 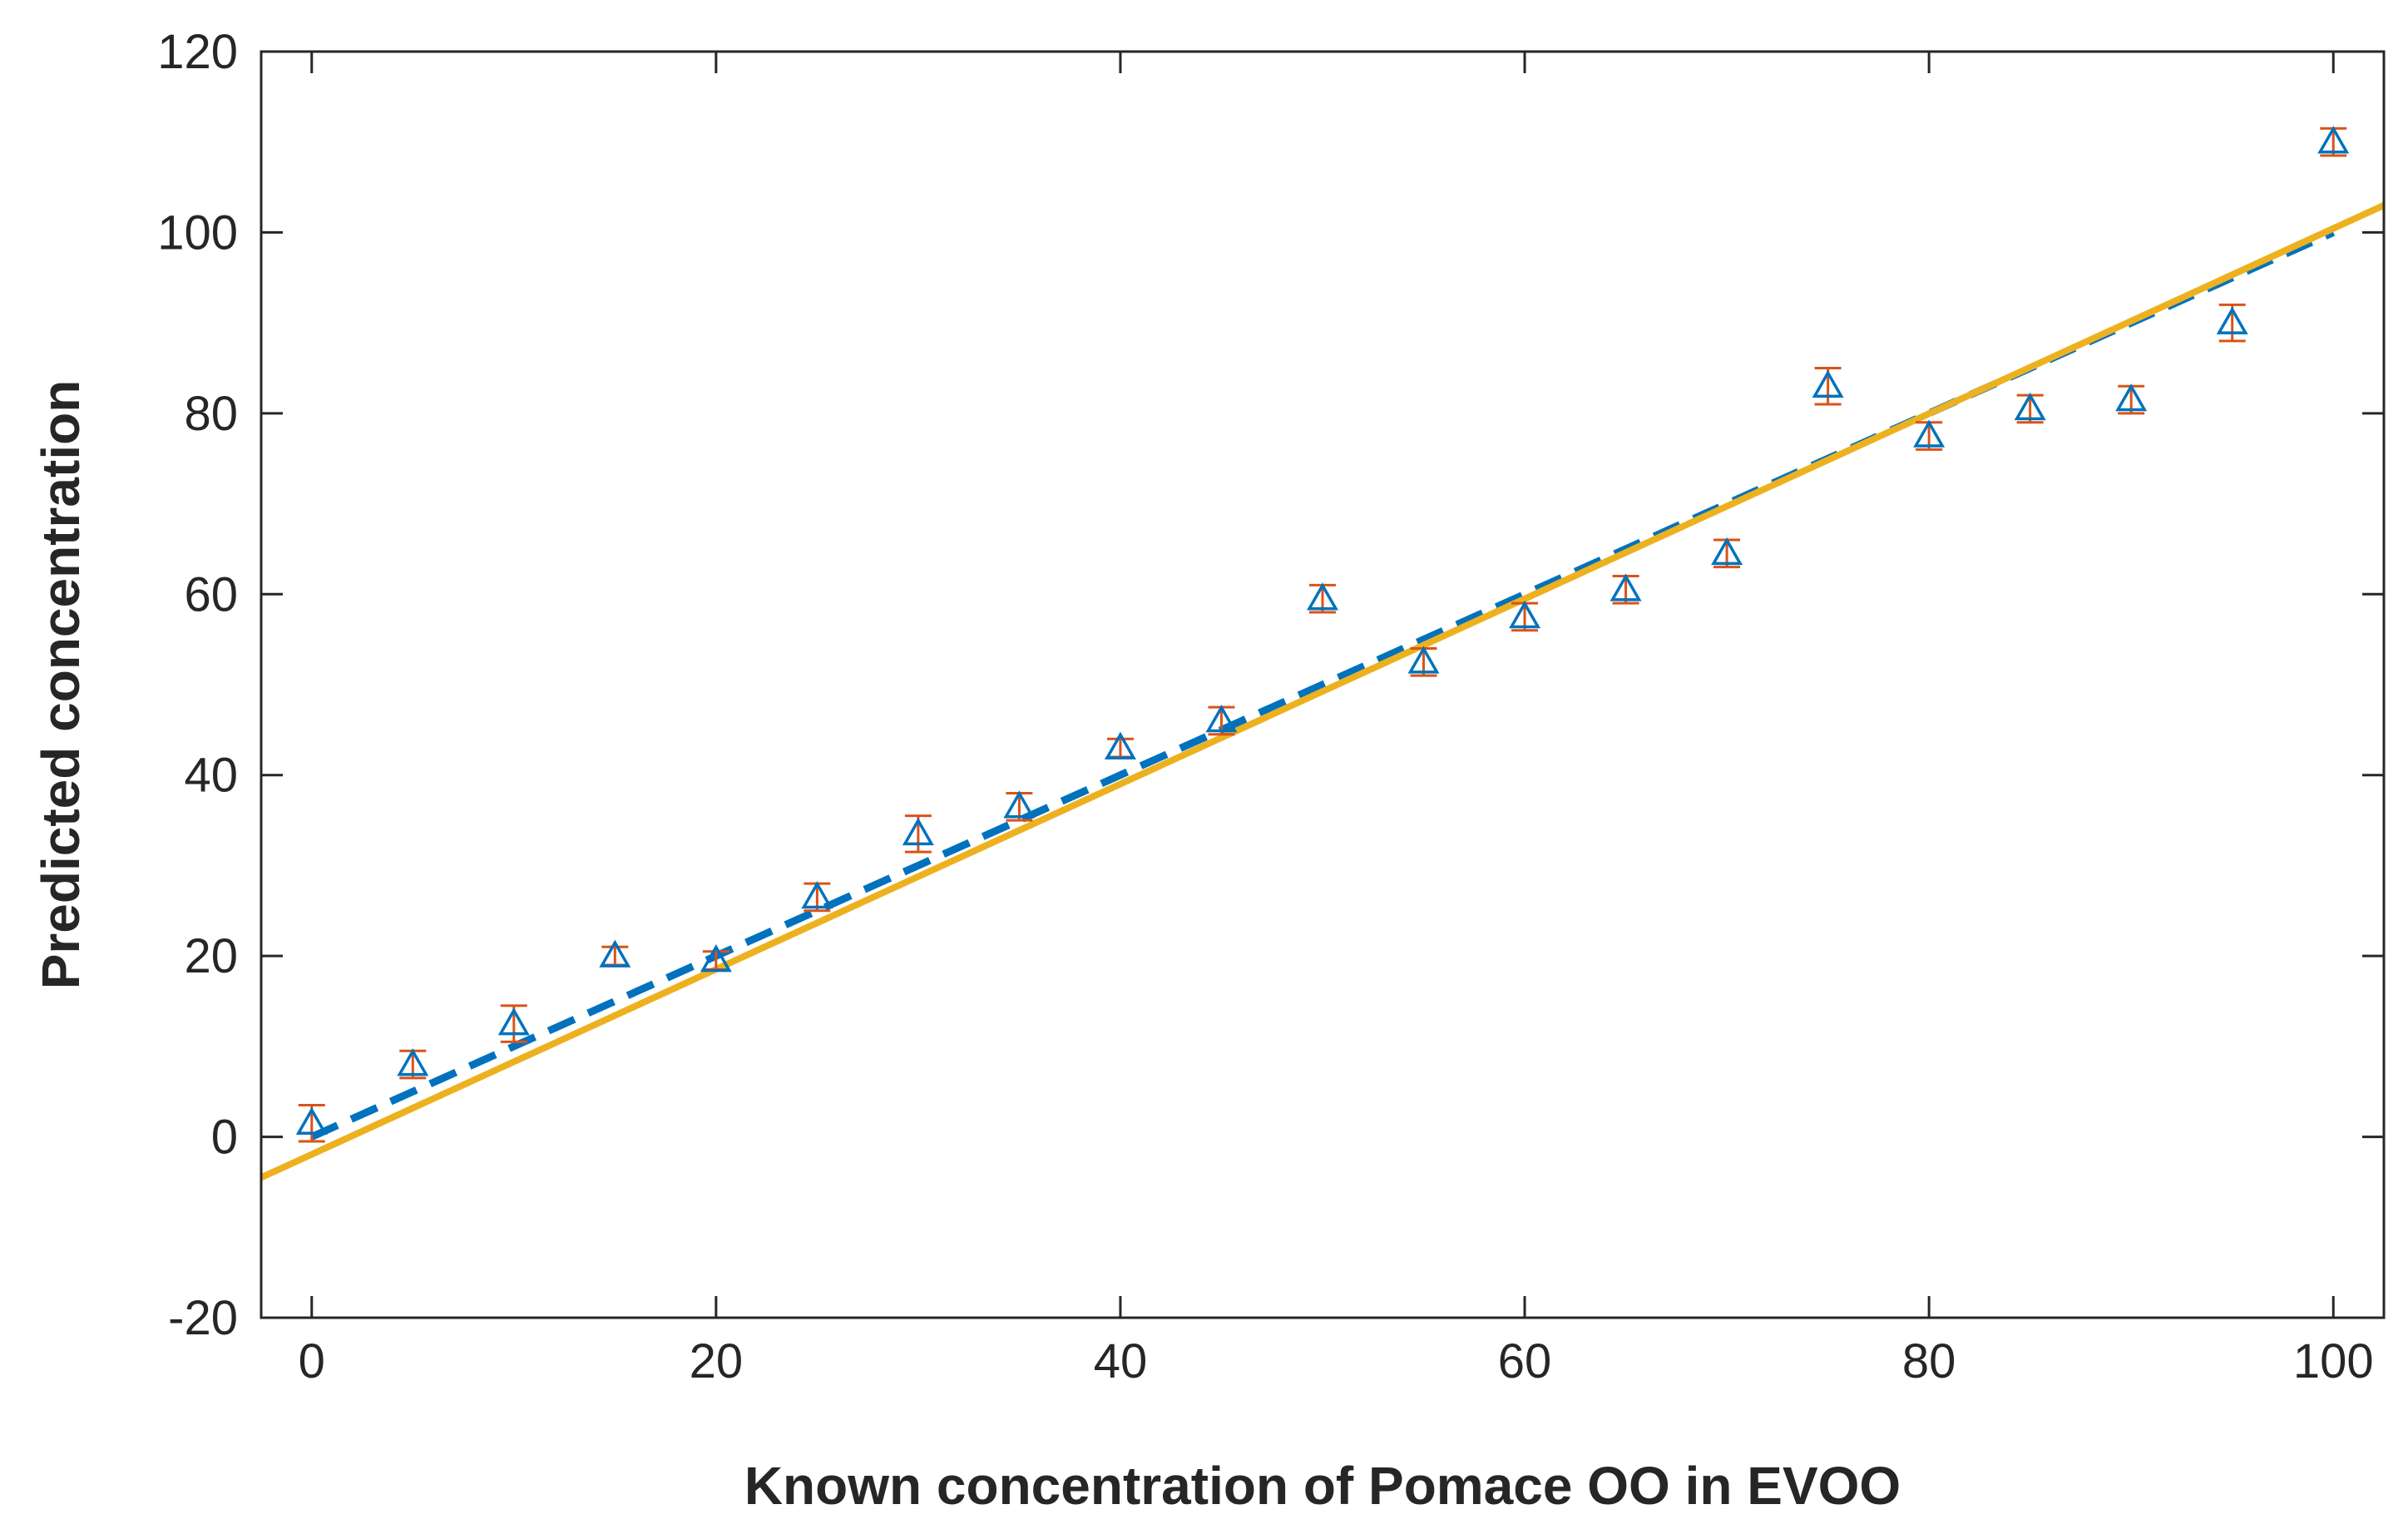 What do you see at coordinates (203, 1318) in the screenshot?
I see `y-tick-label: -20` at bounding box center [203, 1318].